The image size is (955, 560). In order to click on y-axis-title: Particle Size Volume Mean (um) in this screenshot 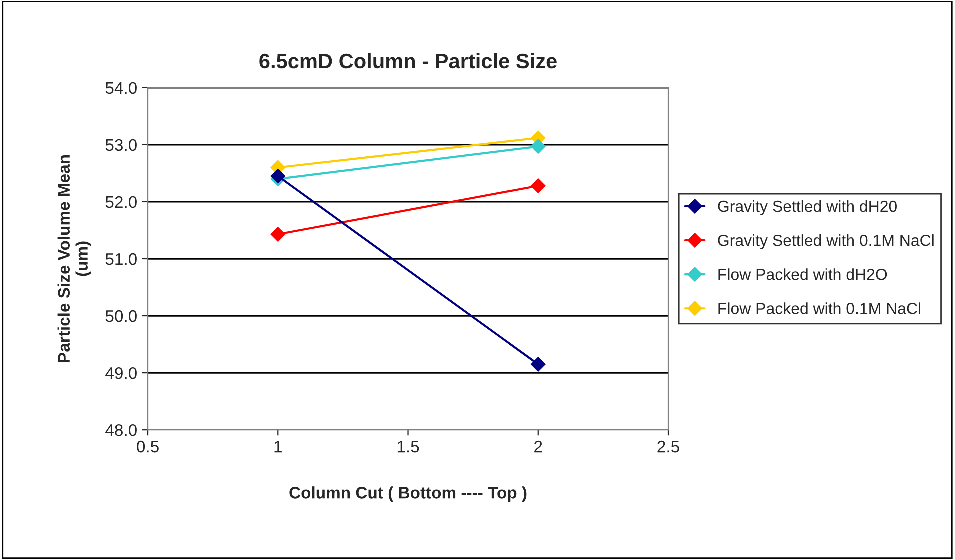, I will do `click(75, 259)`.